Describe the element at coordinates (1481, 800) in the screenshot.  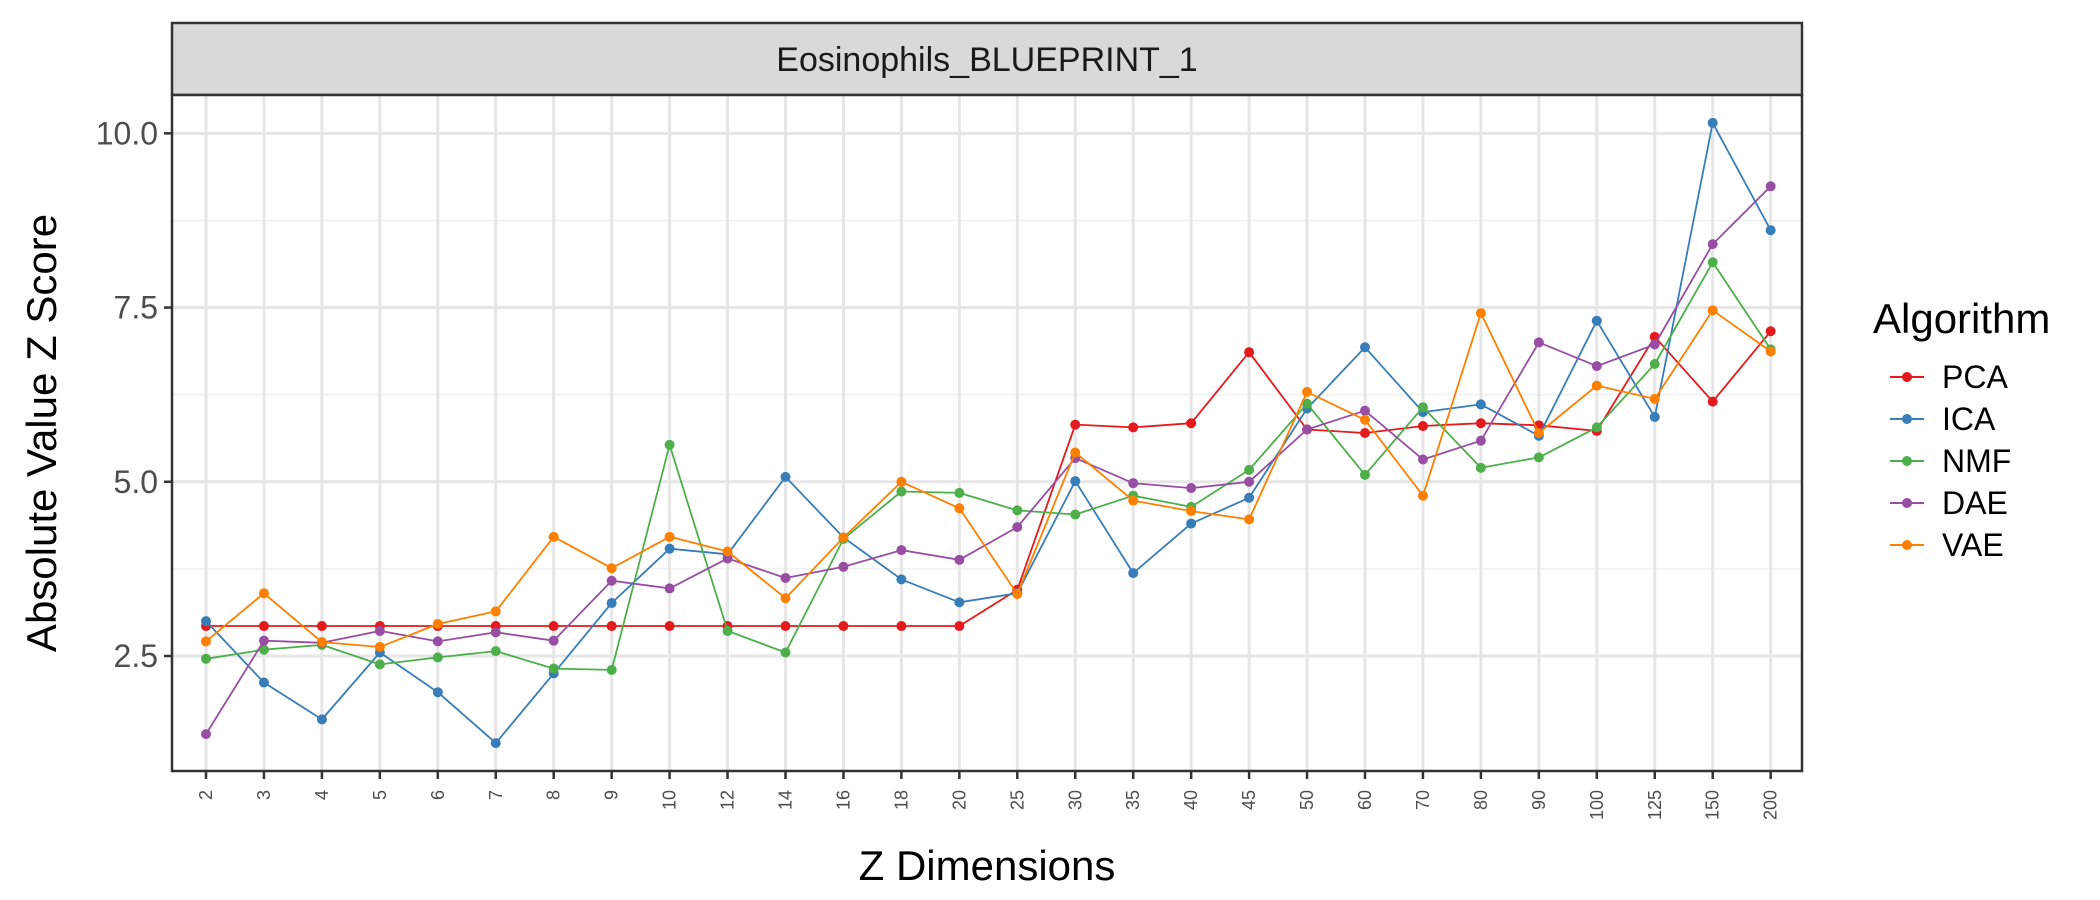
I see `x-tick-label: 80` at that location.